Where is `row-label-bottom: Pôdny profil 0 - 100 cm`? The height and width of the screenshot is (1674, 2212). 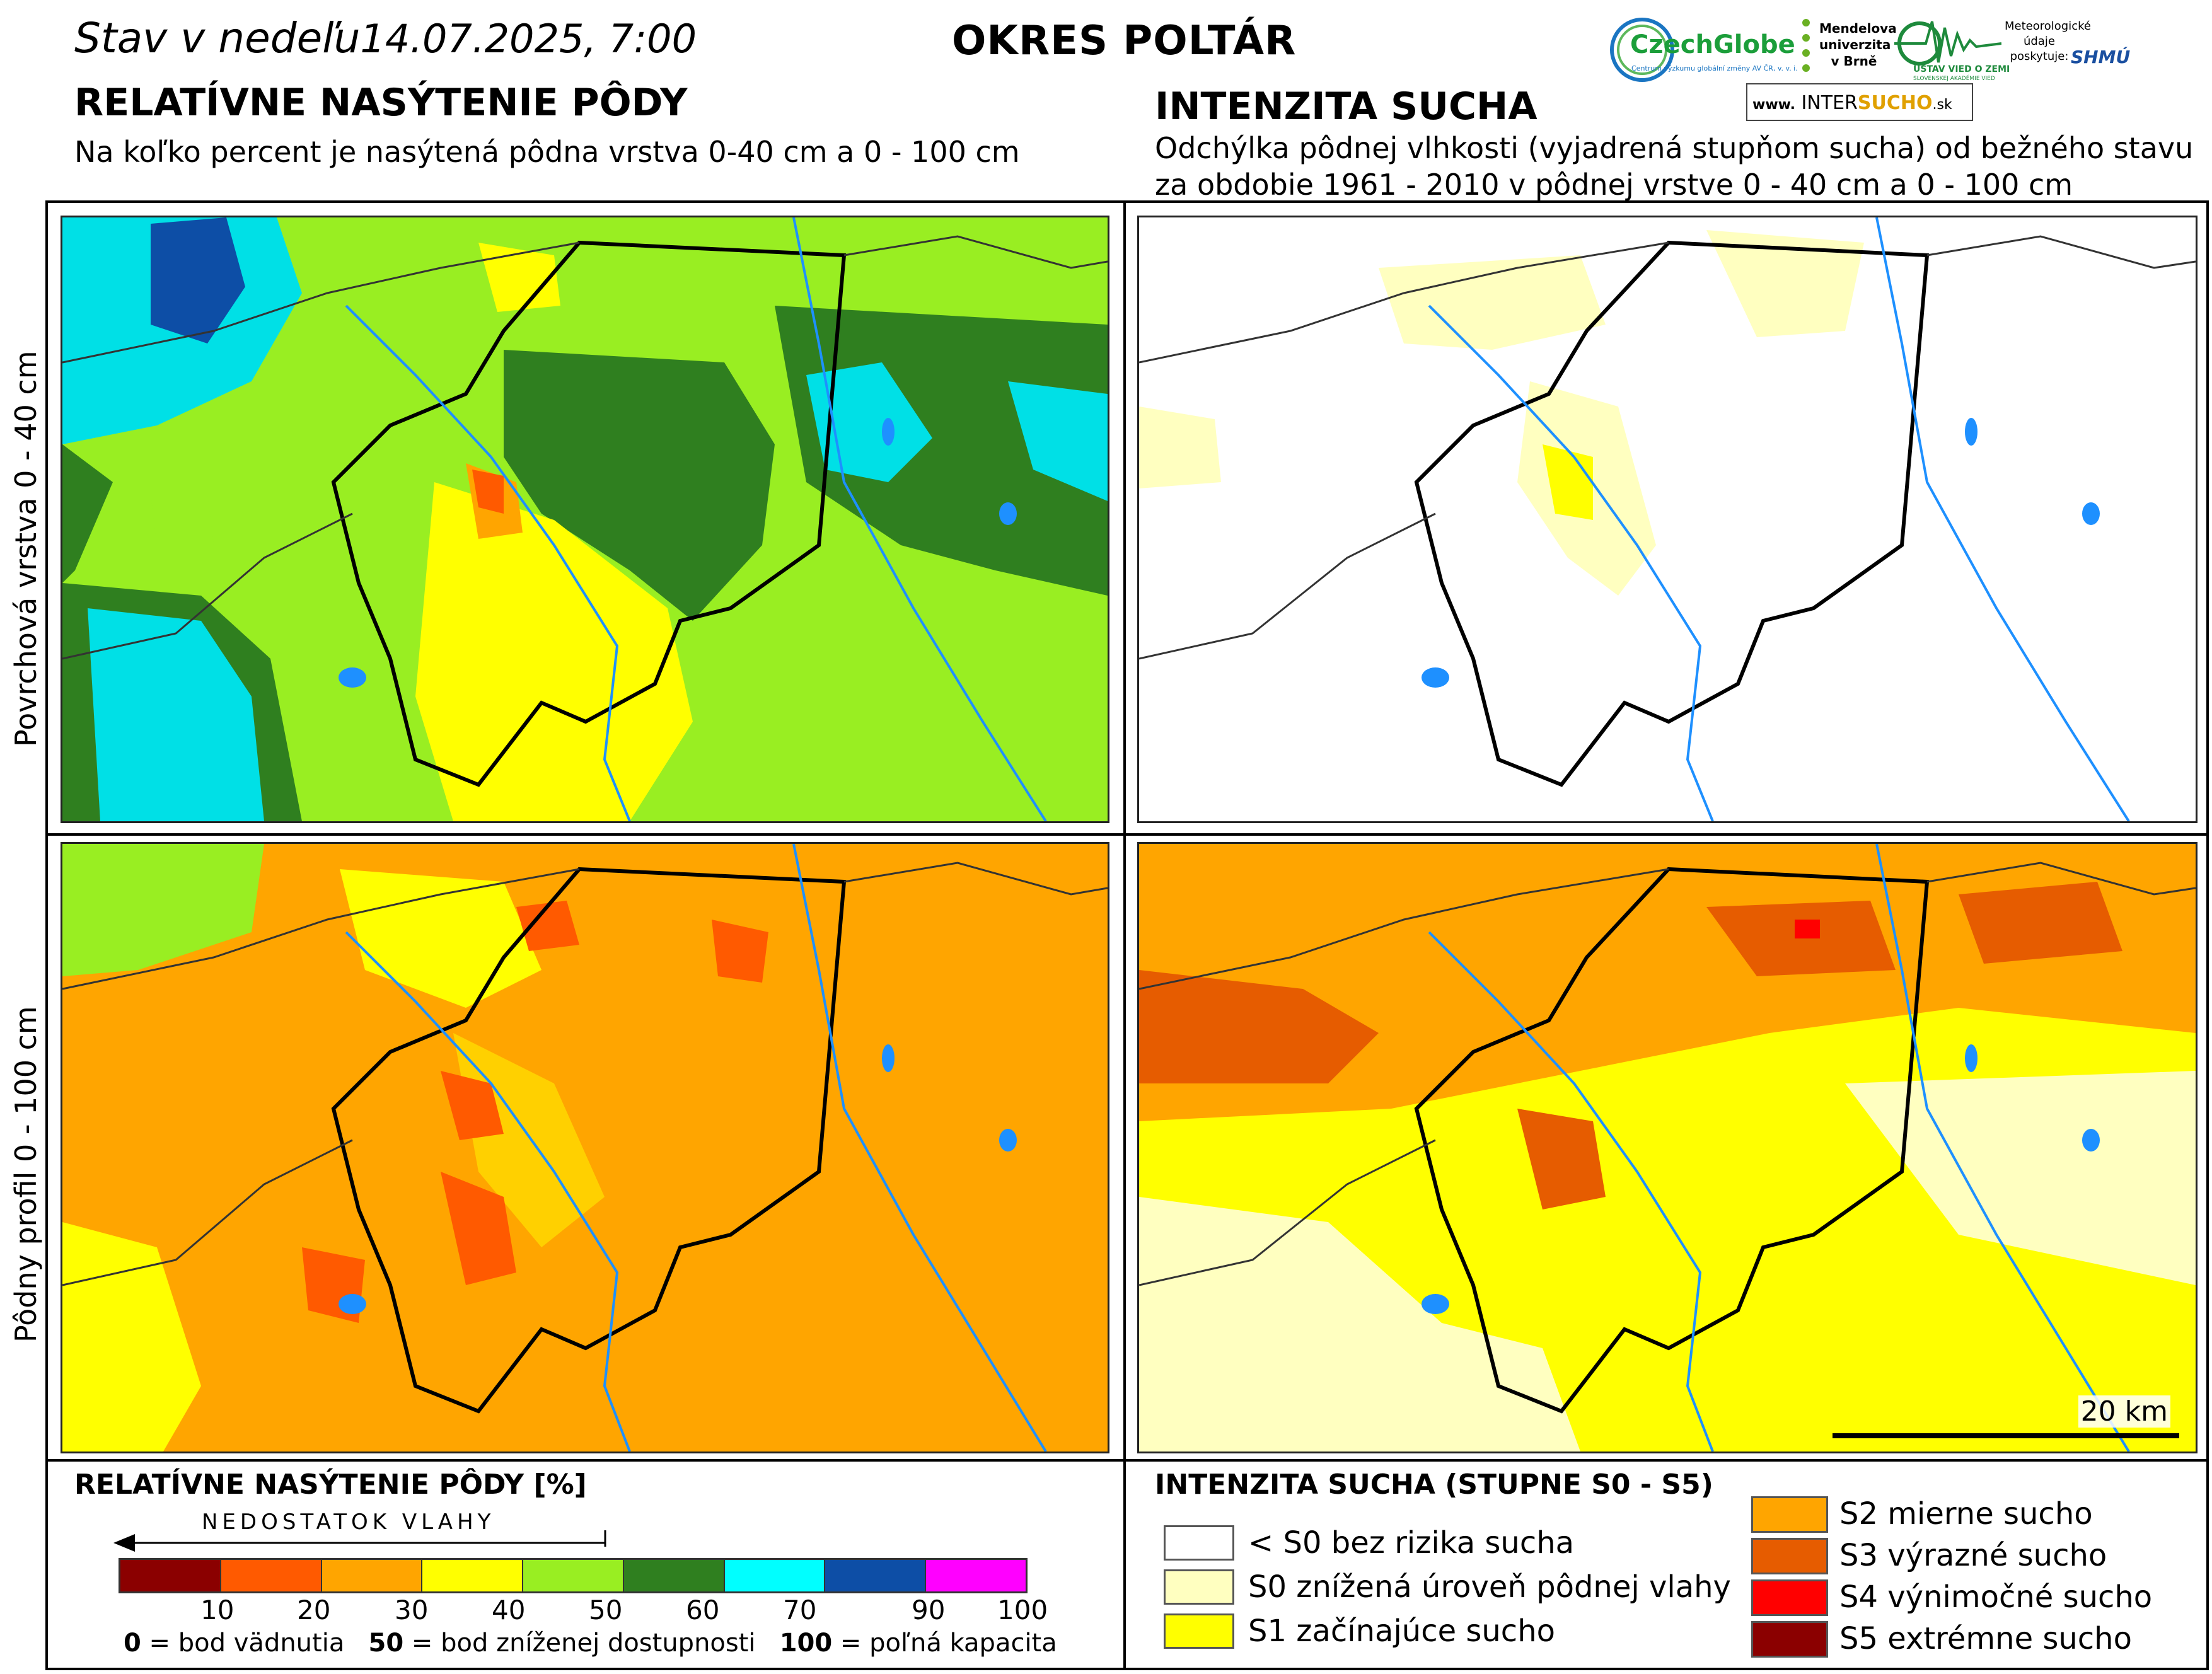 row-label-bottom: Pôdny profil 0 - 100 cm is located at coordinates (26, 1174).